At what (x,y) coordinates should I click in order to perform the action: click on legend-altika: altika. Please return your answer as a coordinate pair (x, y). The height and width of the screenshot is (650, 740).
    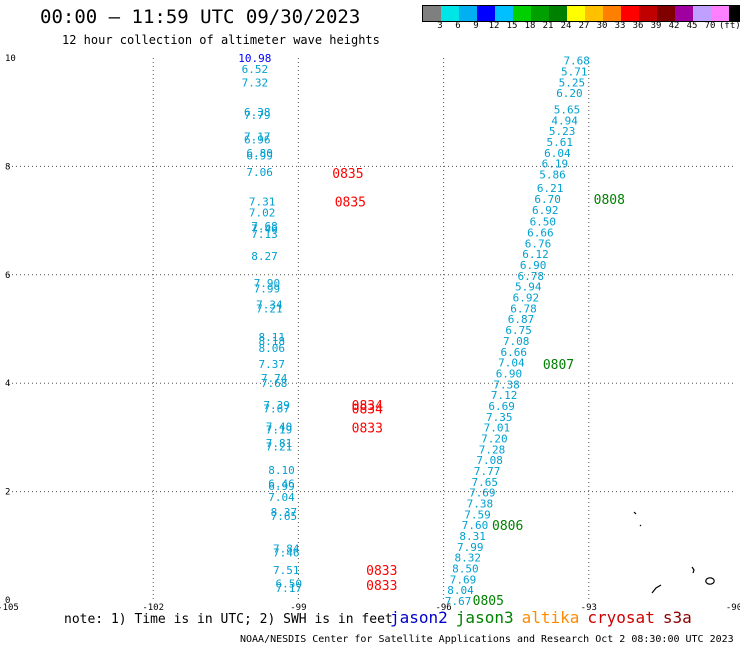
    Looking at the image, I should click on (550, 617).